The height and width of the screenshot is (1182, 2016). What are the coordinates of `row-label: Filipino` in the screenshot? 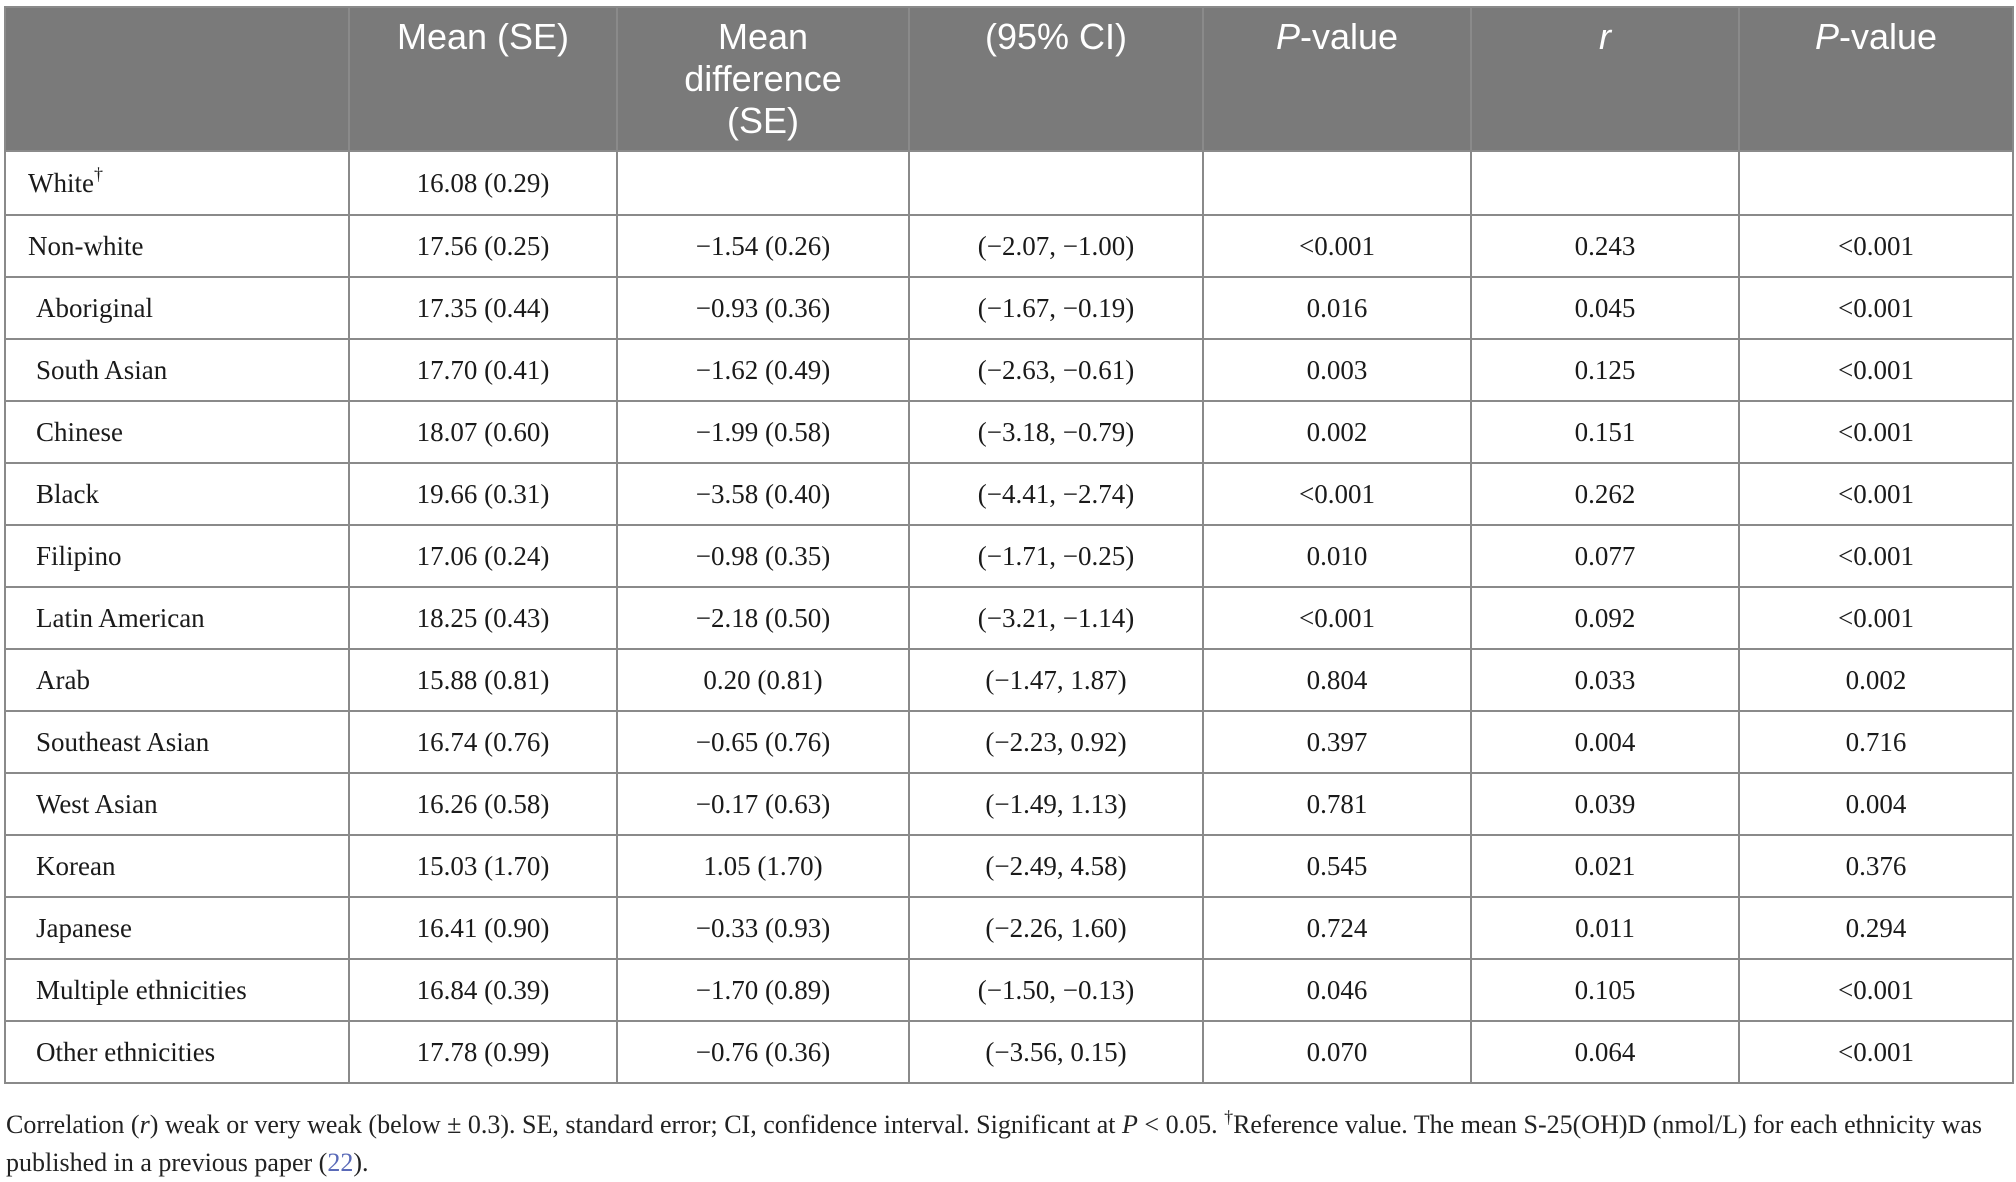 It's located at (177, 556).